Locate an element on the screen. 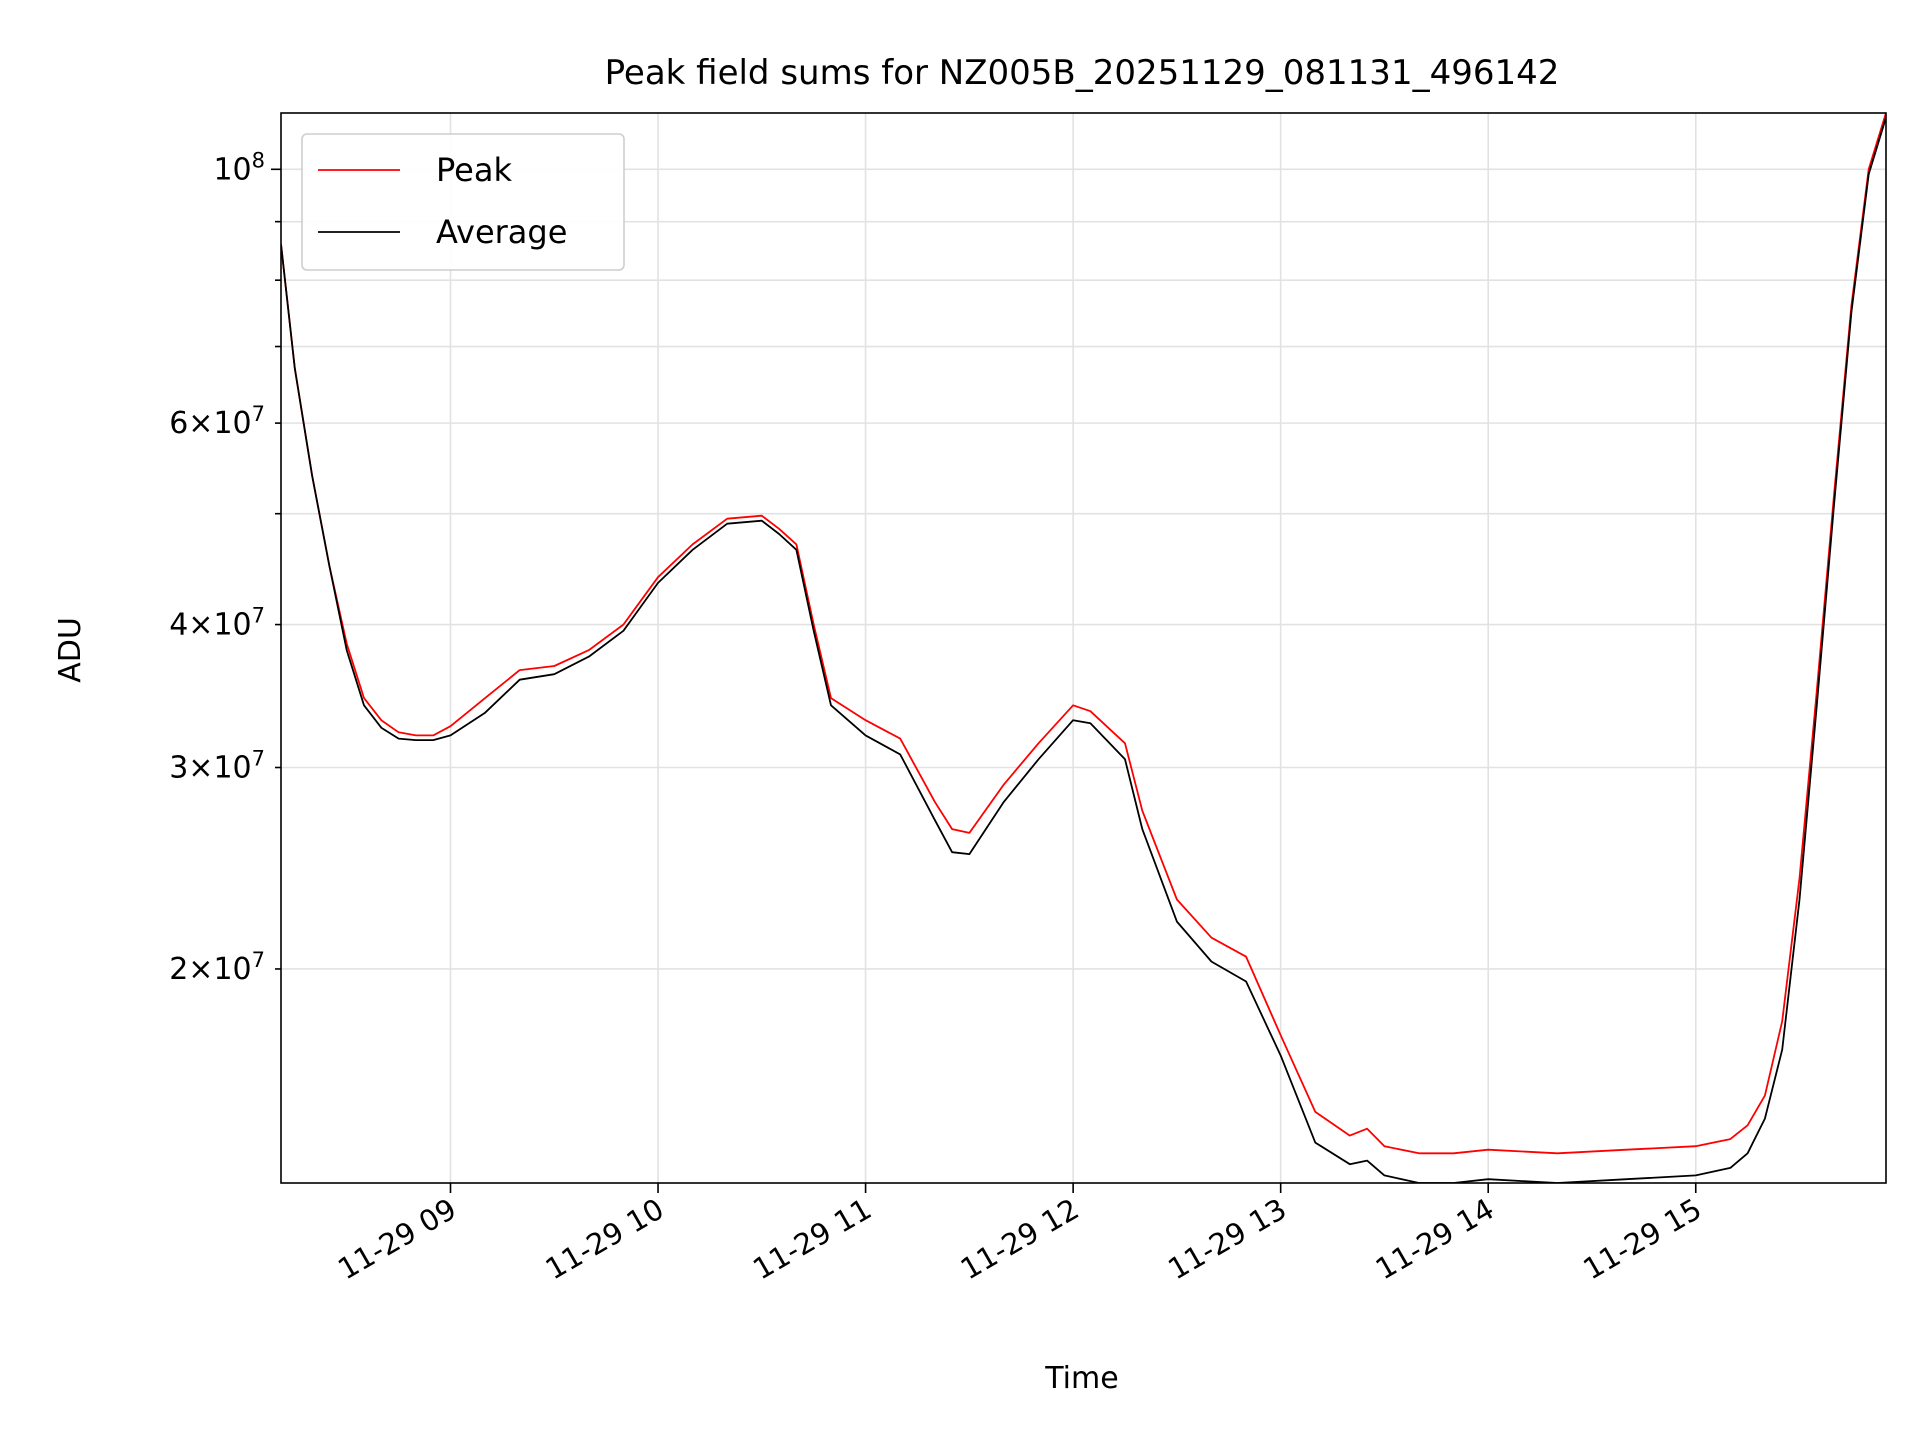  y-tick-label: 6×107 is located at coordinates (217, 421).